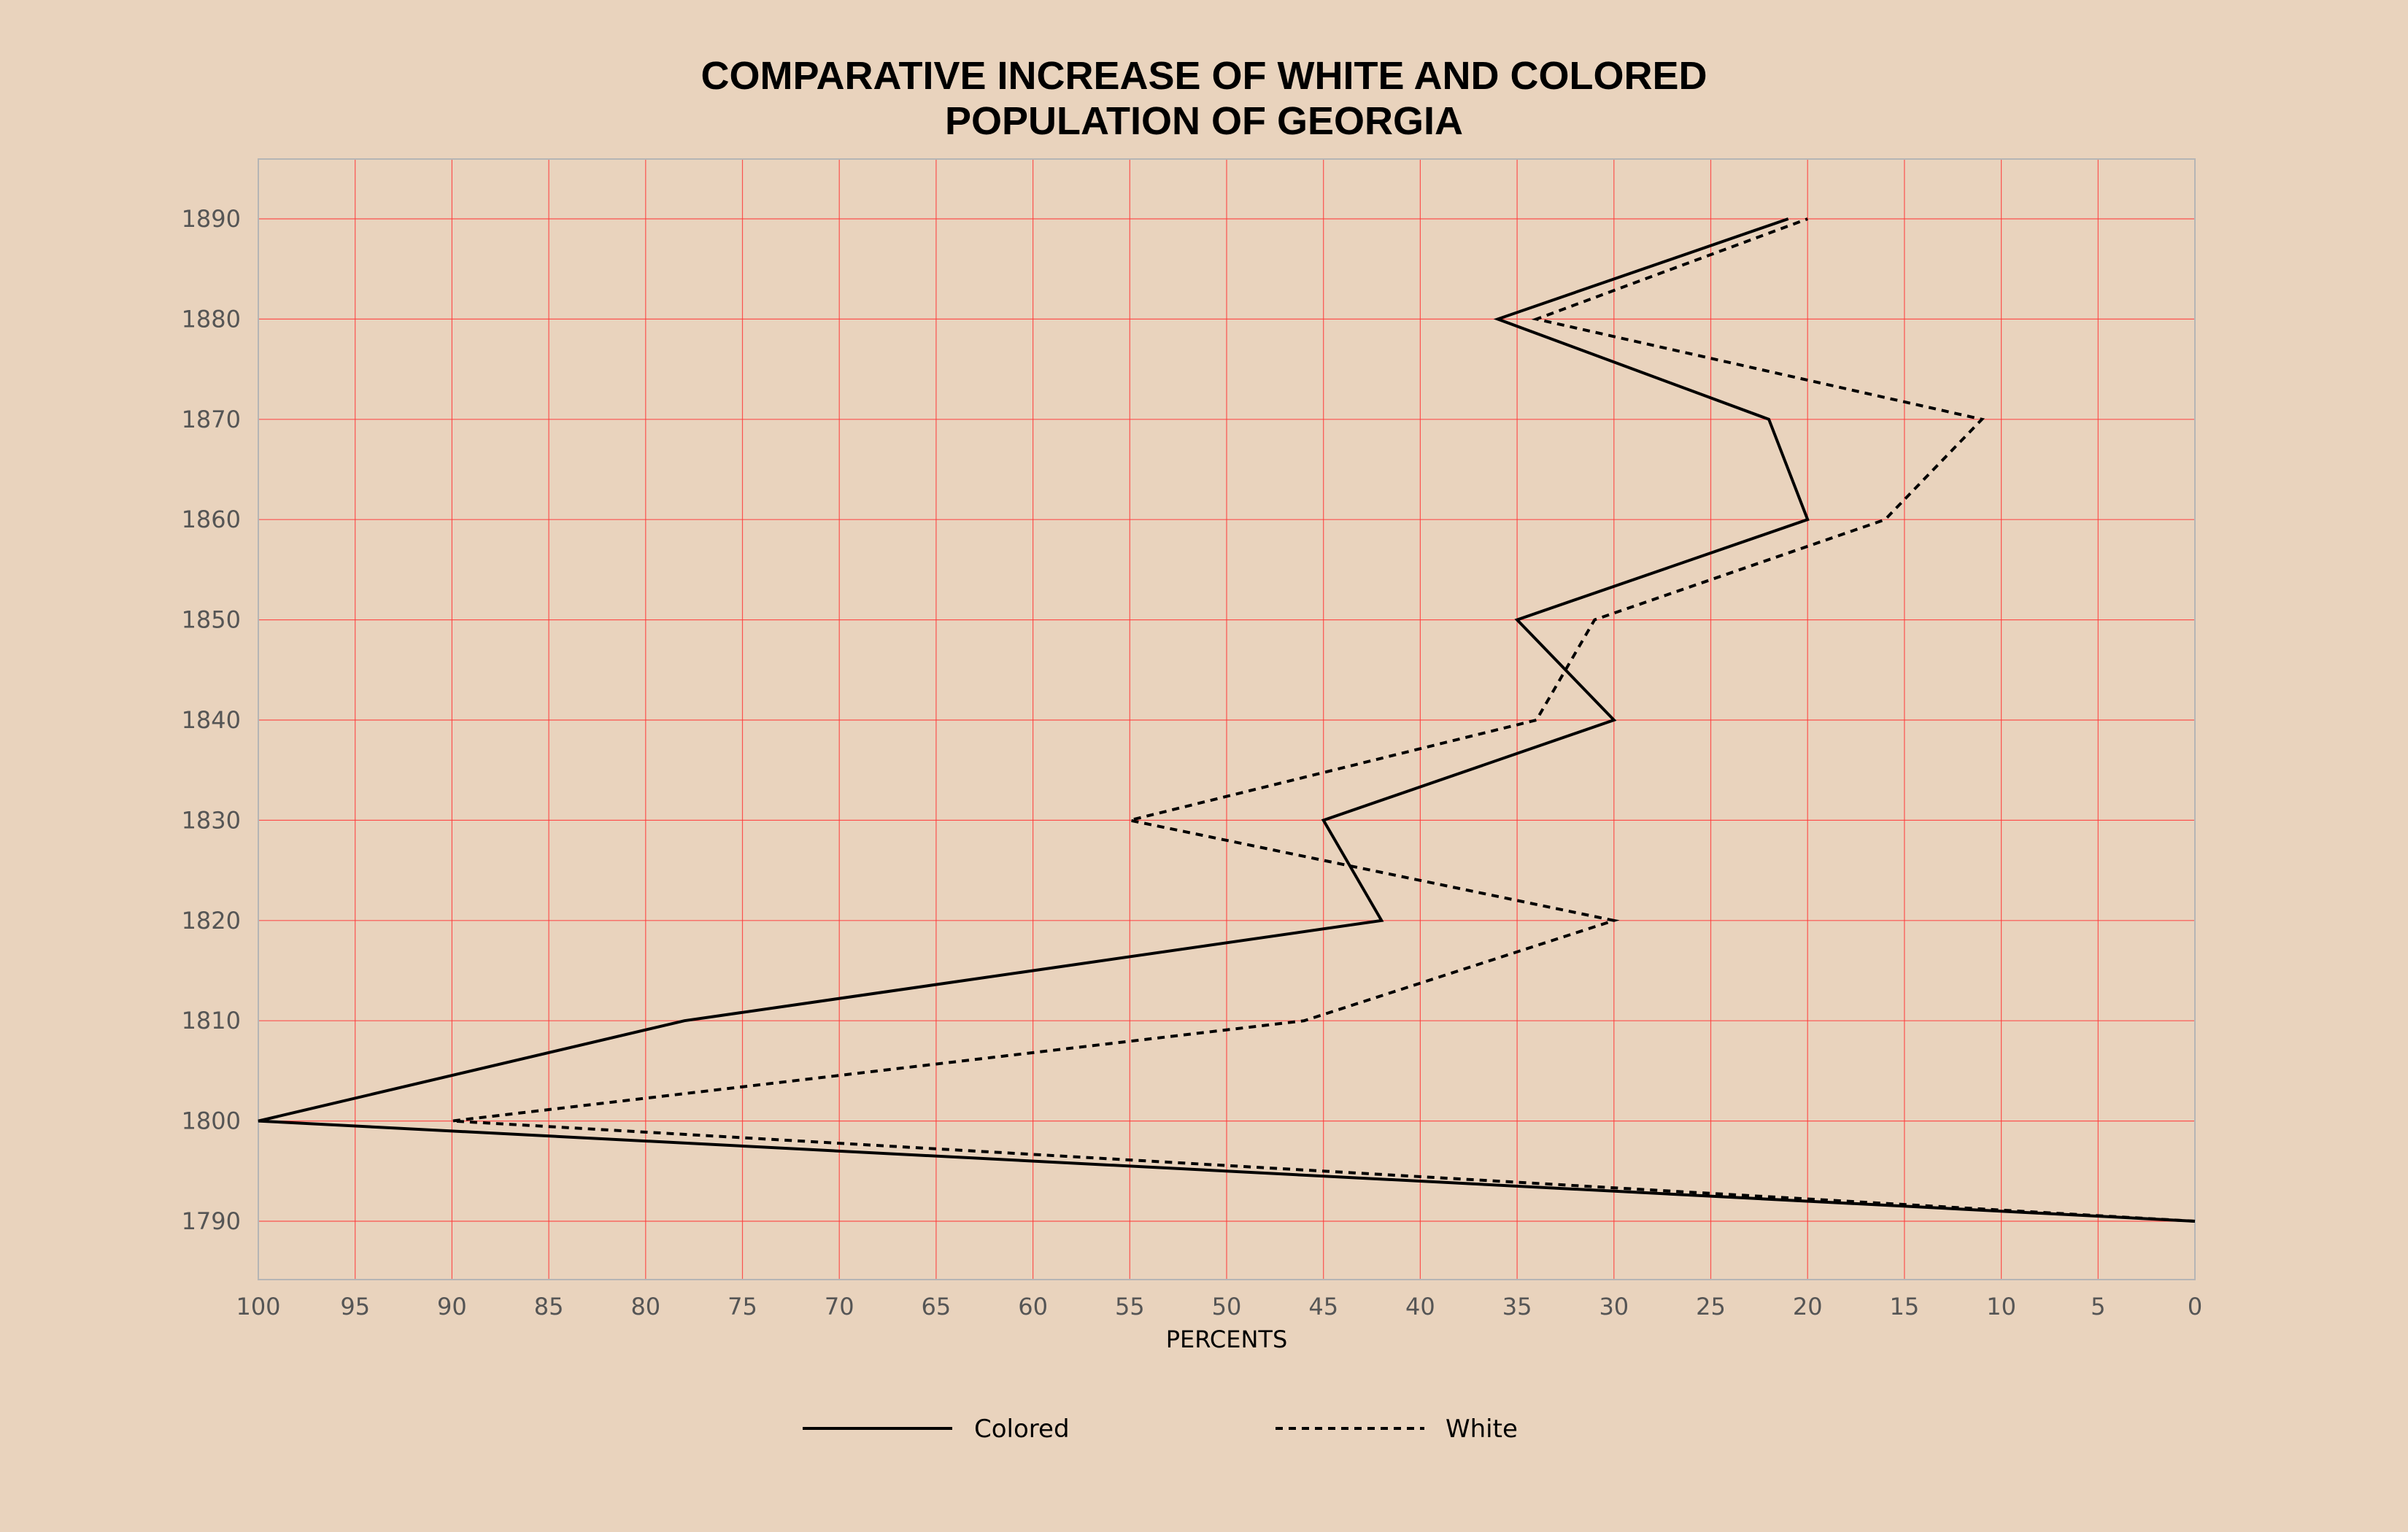 The width and height of the screenshot is (2408, 1532). I want to click on x-tick-label-5: 5, so click(2098, 1307).